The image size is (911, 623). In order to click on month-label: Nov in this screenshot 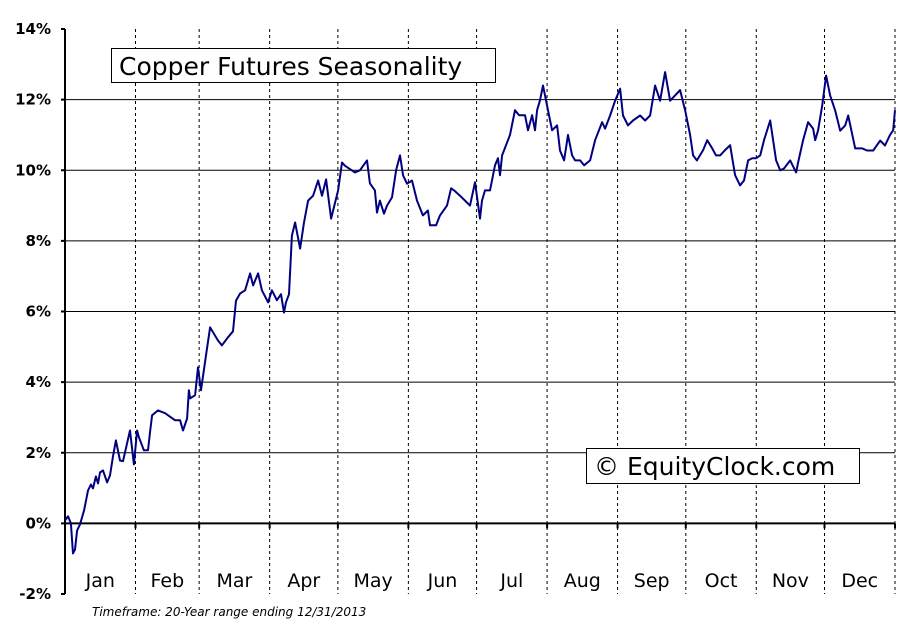, I will do `click(790, 581)`.